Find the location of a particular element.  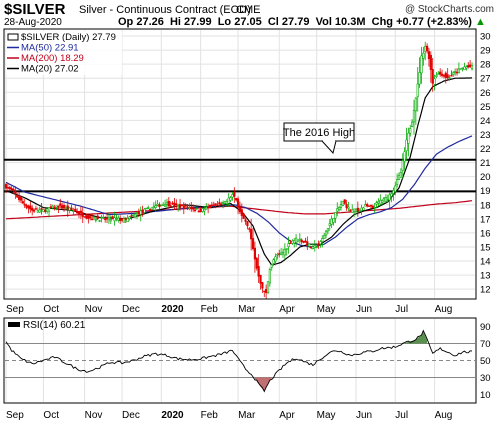

annotation-callout: The 2016 High is located at coordinates (319, 138).